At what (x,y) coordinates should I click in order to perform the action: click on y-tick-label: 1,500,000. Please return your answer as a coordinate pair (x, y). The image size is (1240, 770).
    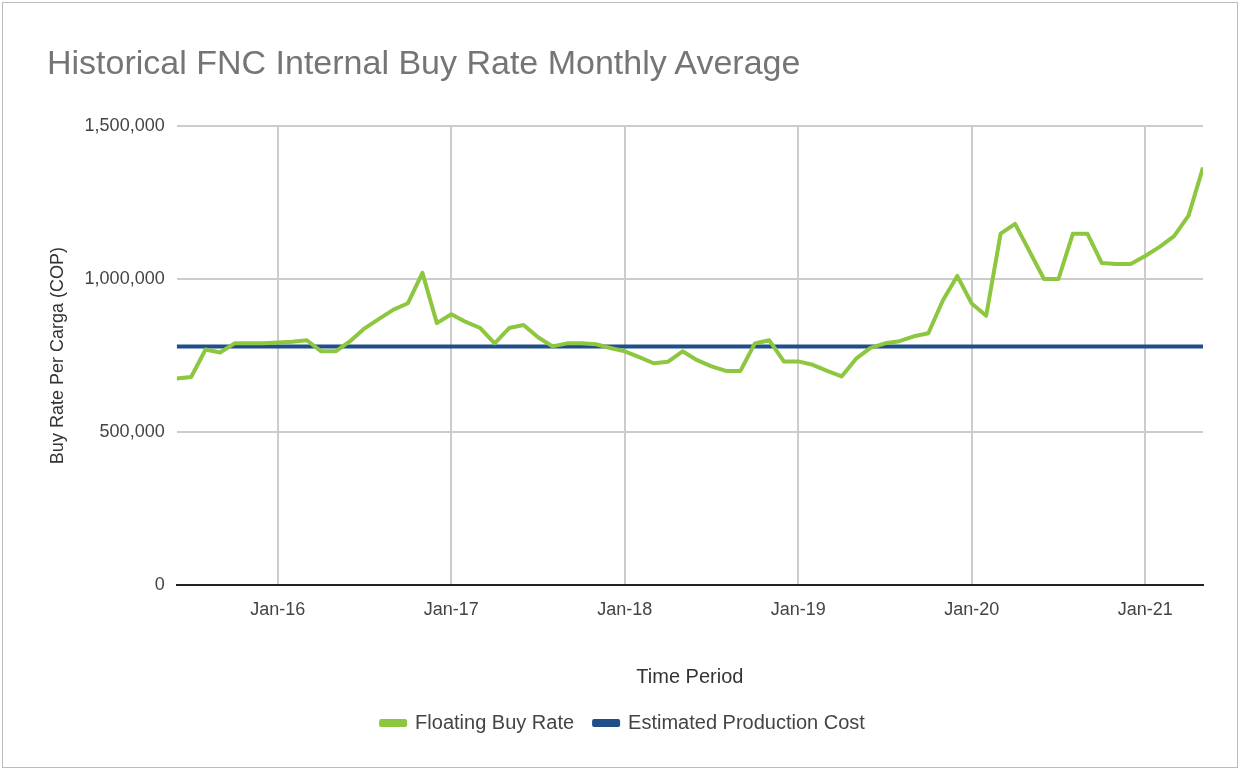
    Looking at the image, I should click on (124, 124).